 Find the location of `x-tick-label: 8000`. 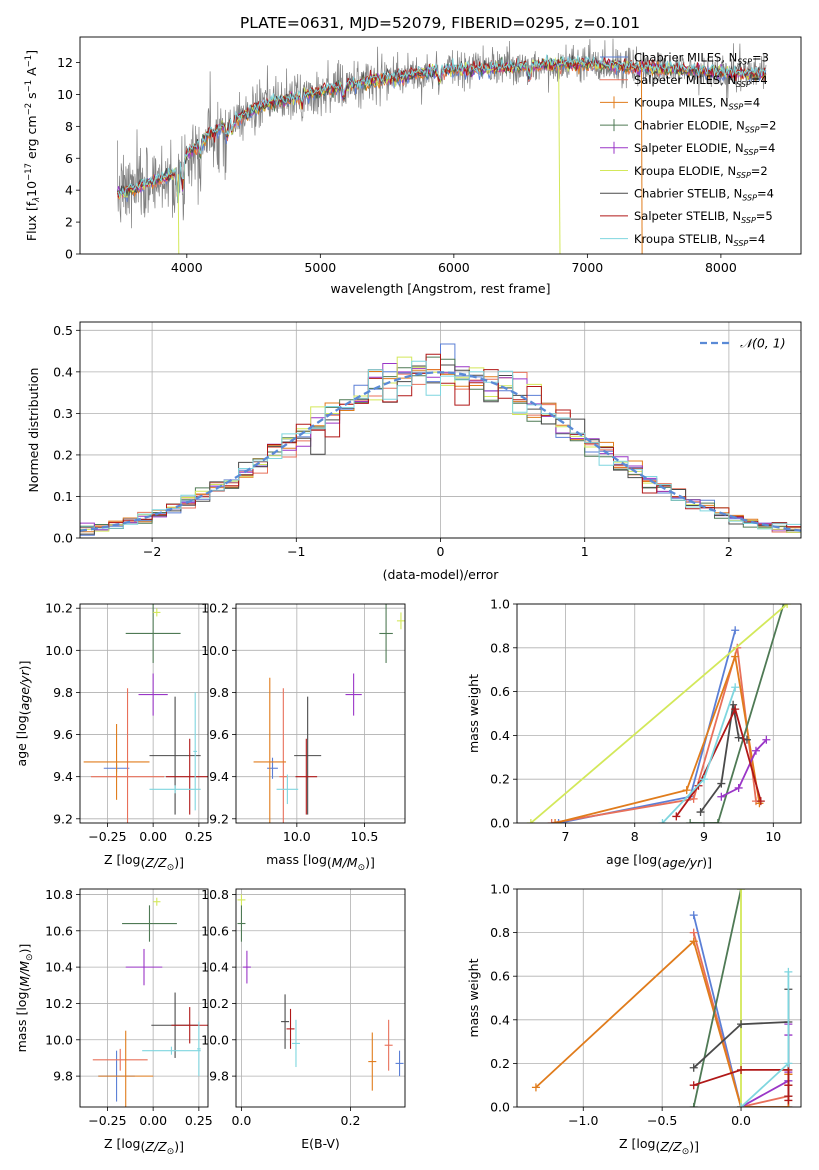

x-tick-label: 8000 is located at coordinates (721, 267).